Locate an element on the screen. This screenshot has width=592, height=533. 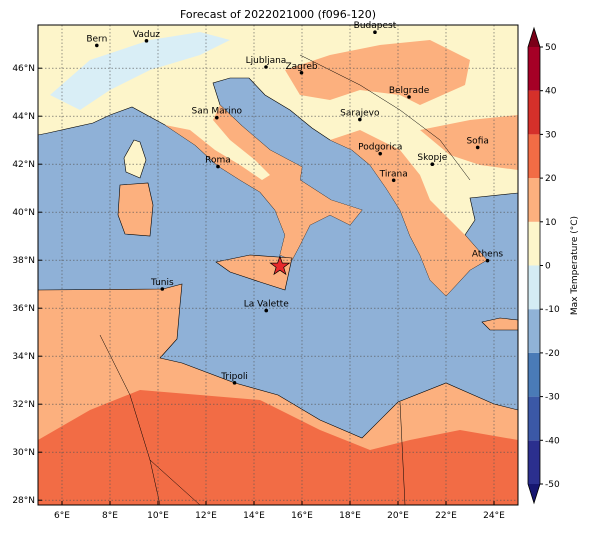
city-label: Budapest is located at coordinates (375, 26).